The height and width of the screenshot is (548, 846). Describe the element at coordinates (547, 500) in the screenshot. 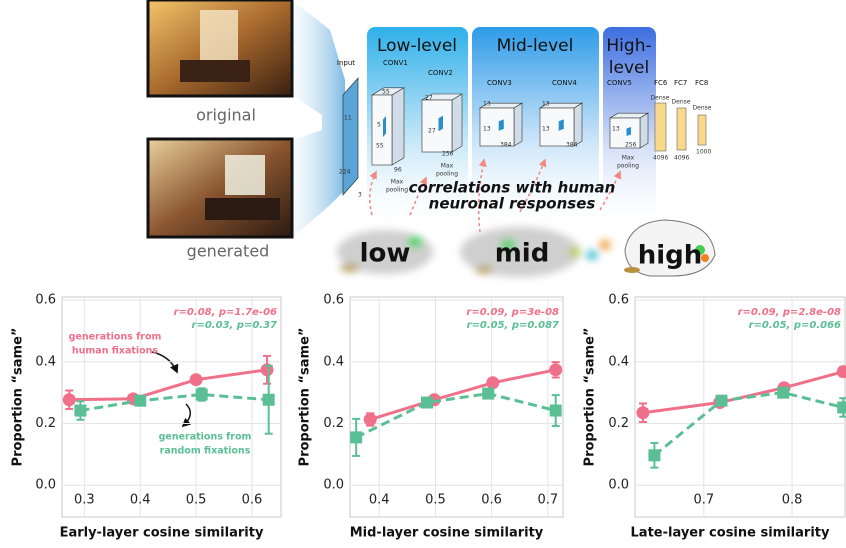

I see `x-tick-label: 0.7` at that location.